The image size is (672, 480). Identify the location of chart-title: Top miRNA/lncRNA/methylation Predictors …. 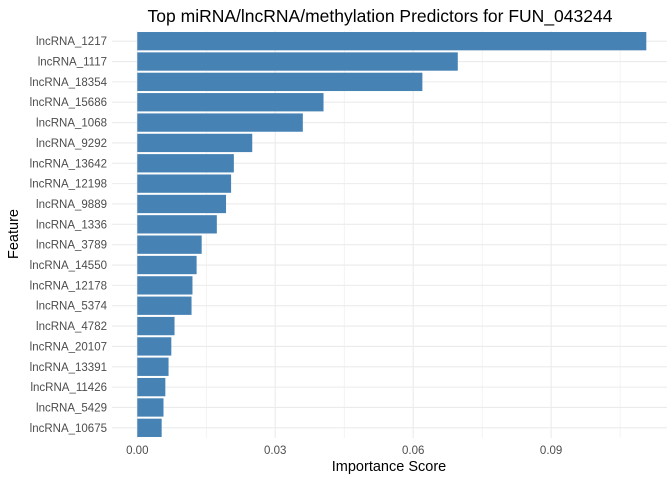
(380, 16).